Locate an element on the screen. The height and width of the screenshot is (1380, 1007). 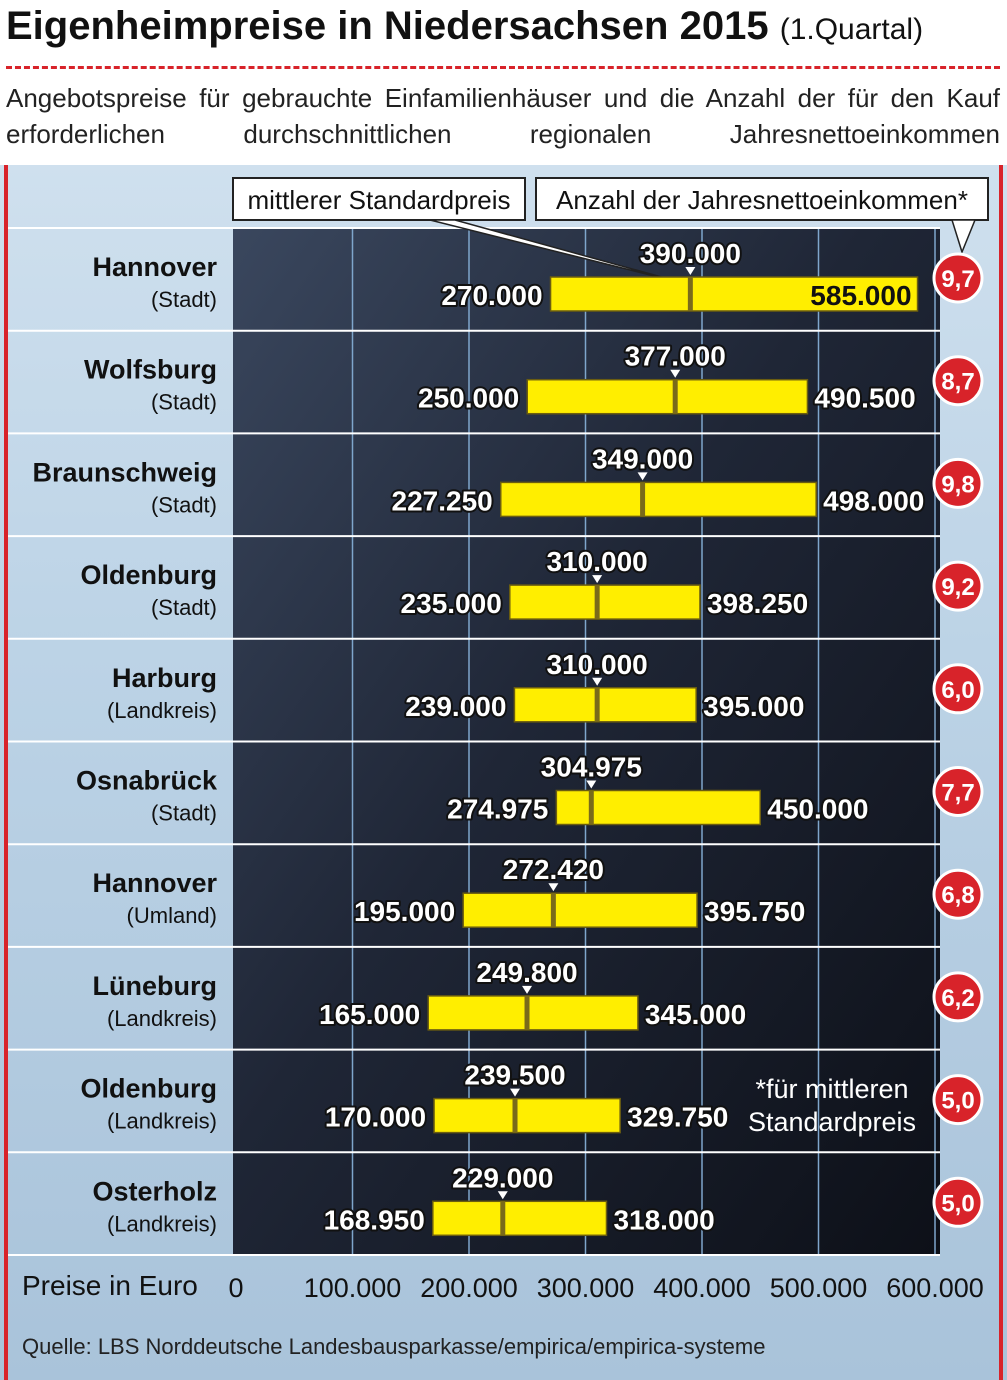
title-divider is located at coordinates (503, 67).